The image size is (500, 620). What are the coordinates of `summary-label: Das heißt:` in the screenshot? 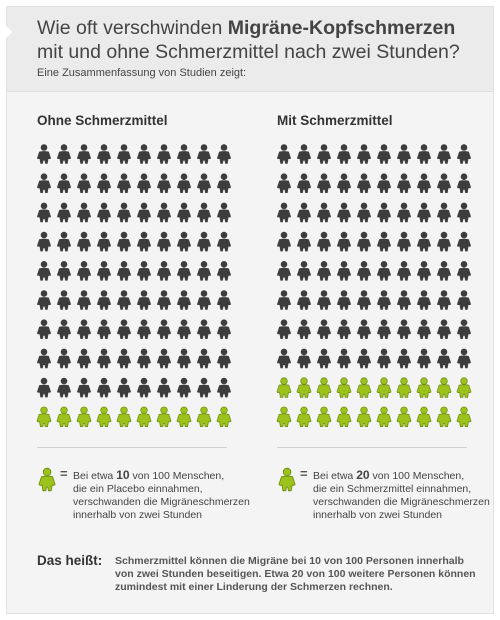 It's located at (70, 560).